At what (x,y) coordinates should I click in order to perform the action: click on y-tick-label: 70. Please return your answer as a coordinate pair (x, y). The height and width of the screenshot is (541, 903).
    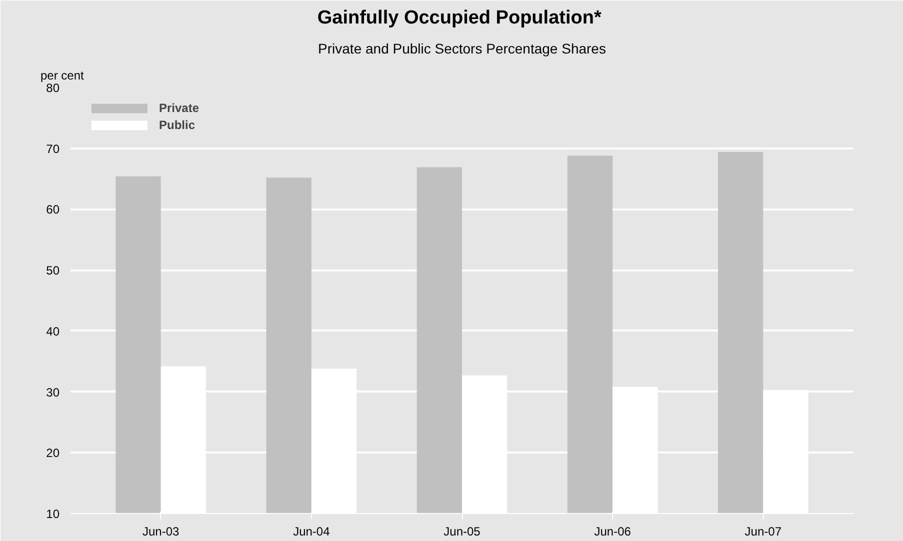
    Looking at the image, I should click on (53, 149).